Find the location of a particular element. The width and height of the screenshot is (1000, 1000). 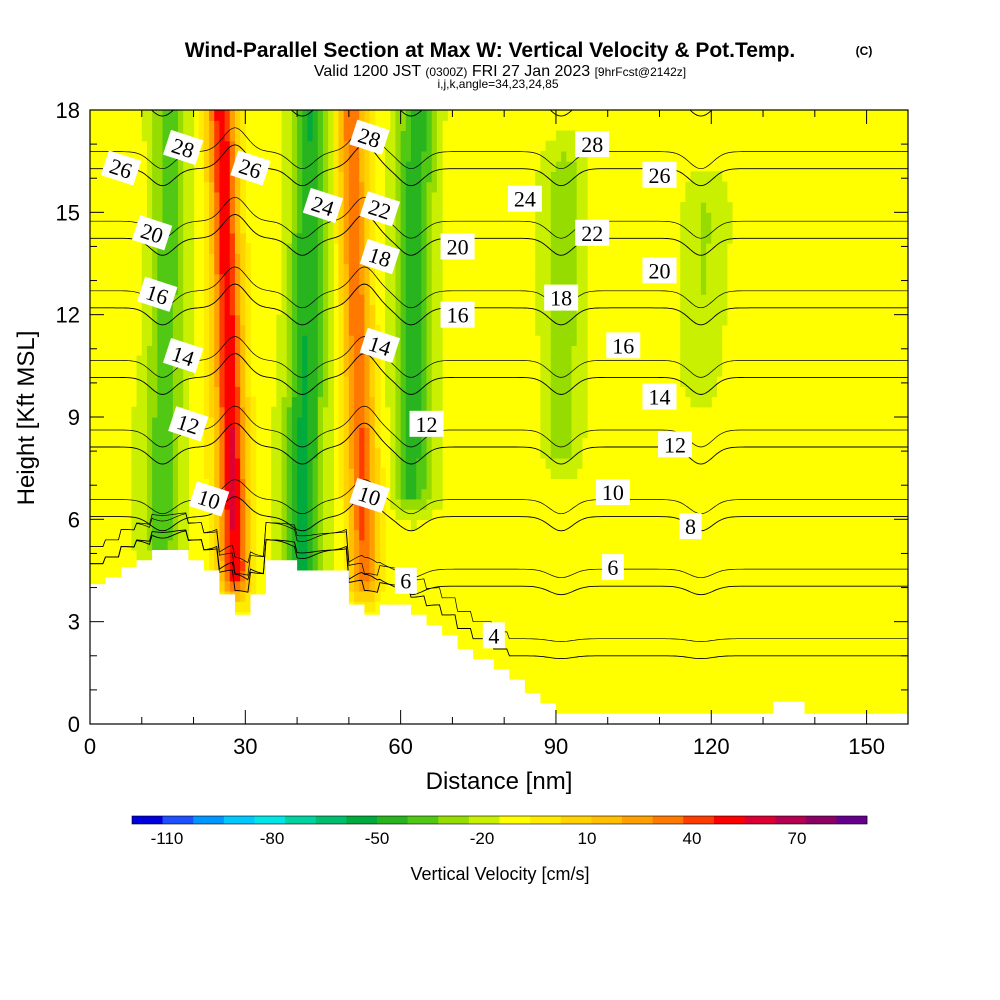

y-tick-label: 0 is located at coordinates (74, 724).